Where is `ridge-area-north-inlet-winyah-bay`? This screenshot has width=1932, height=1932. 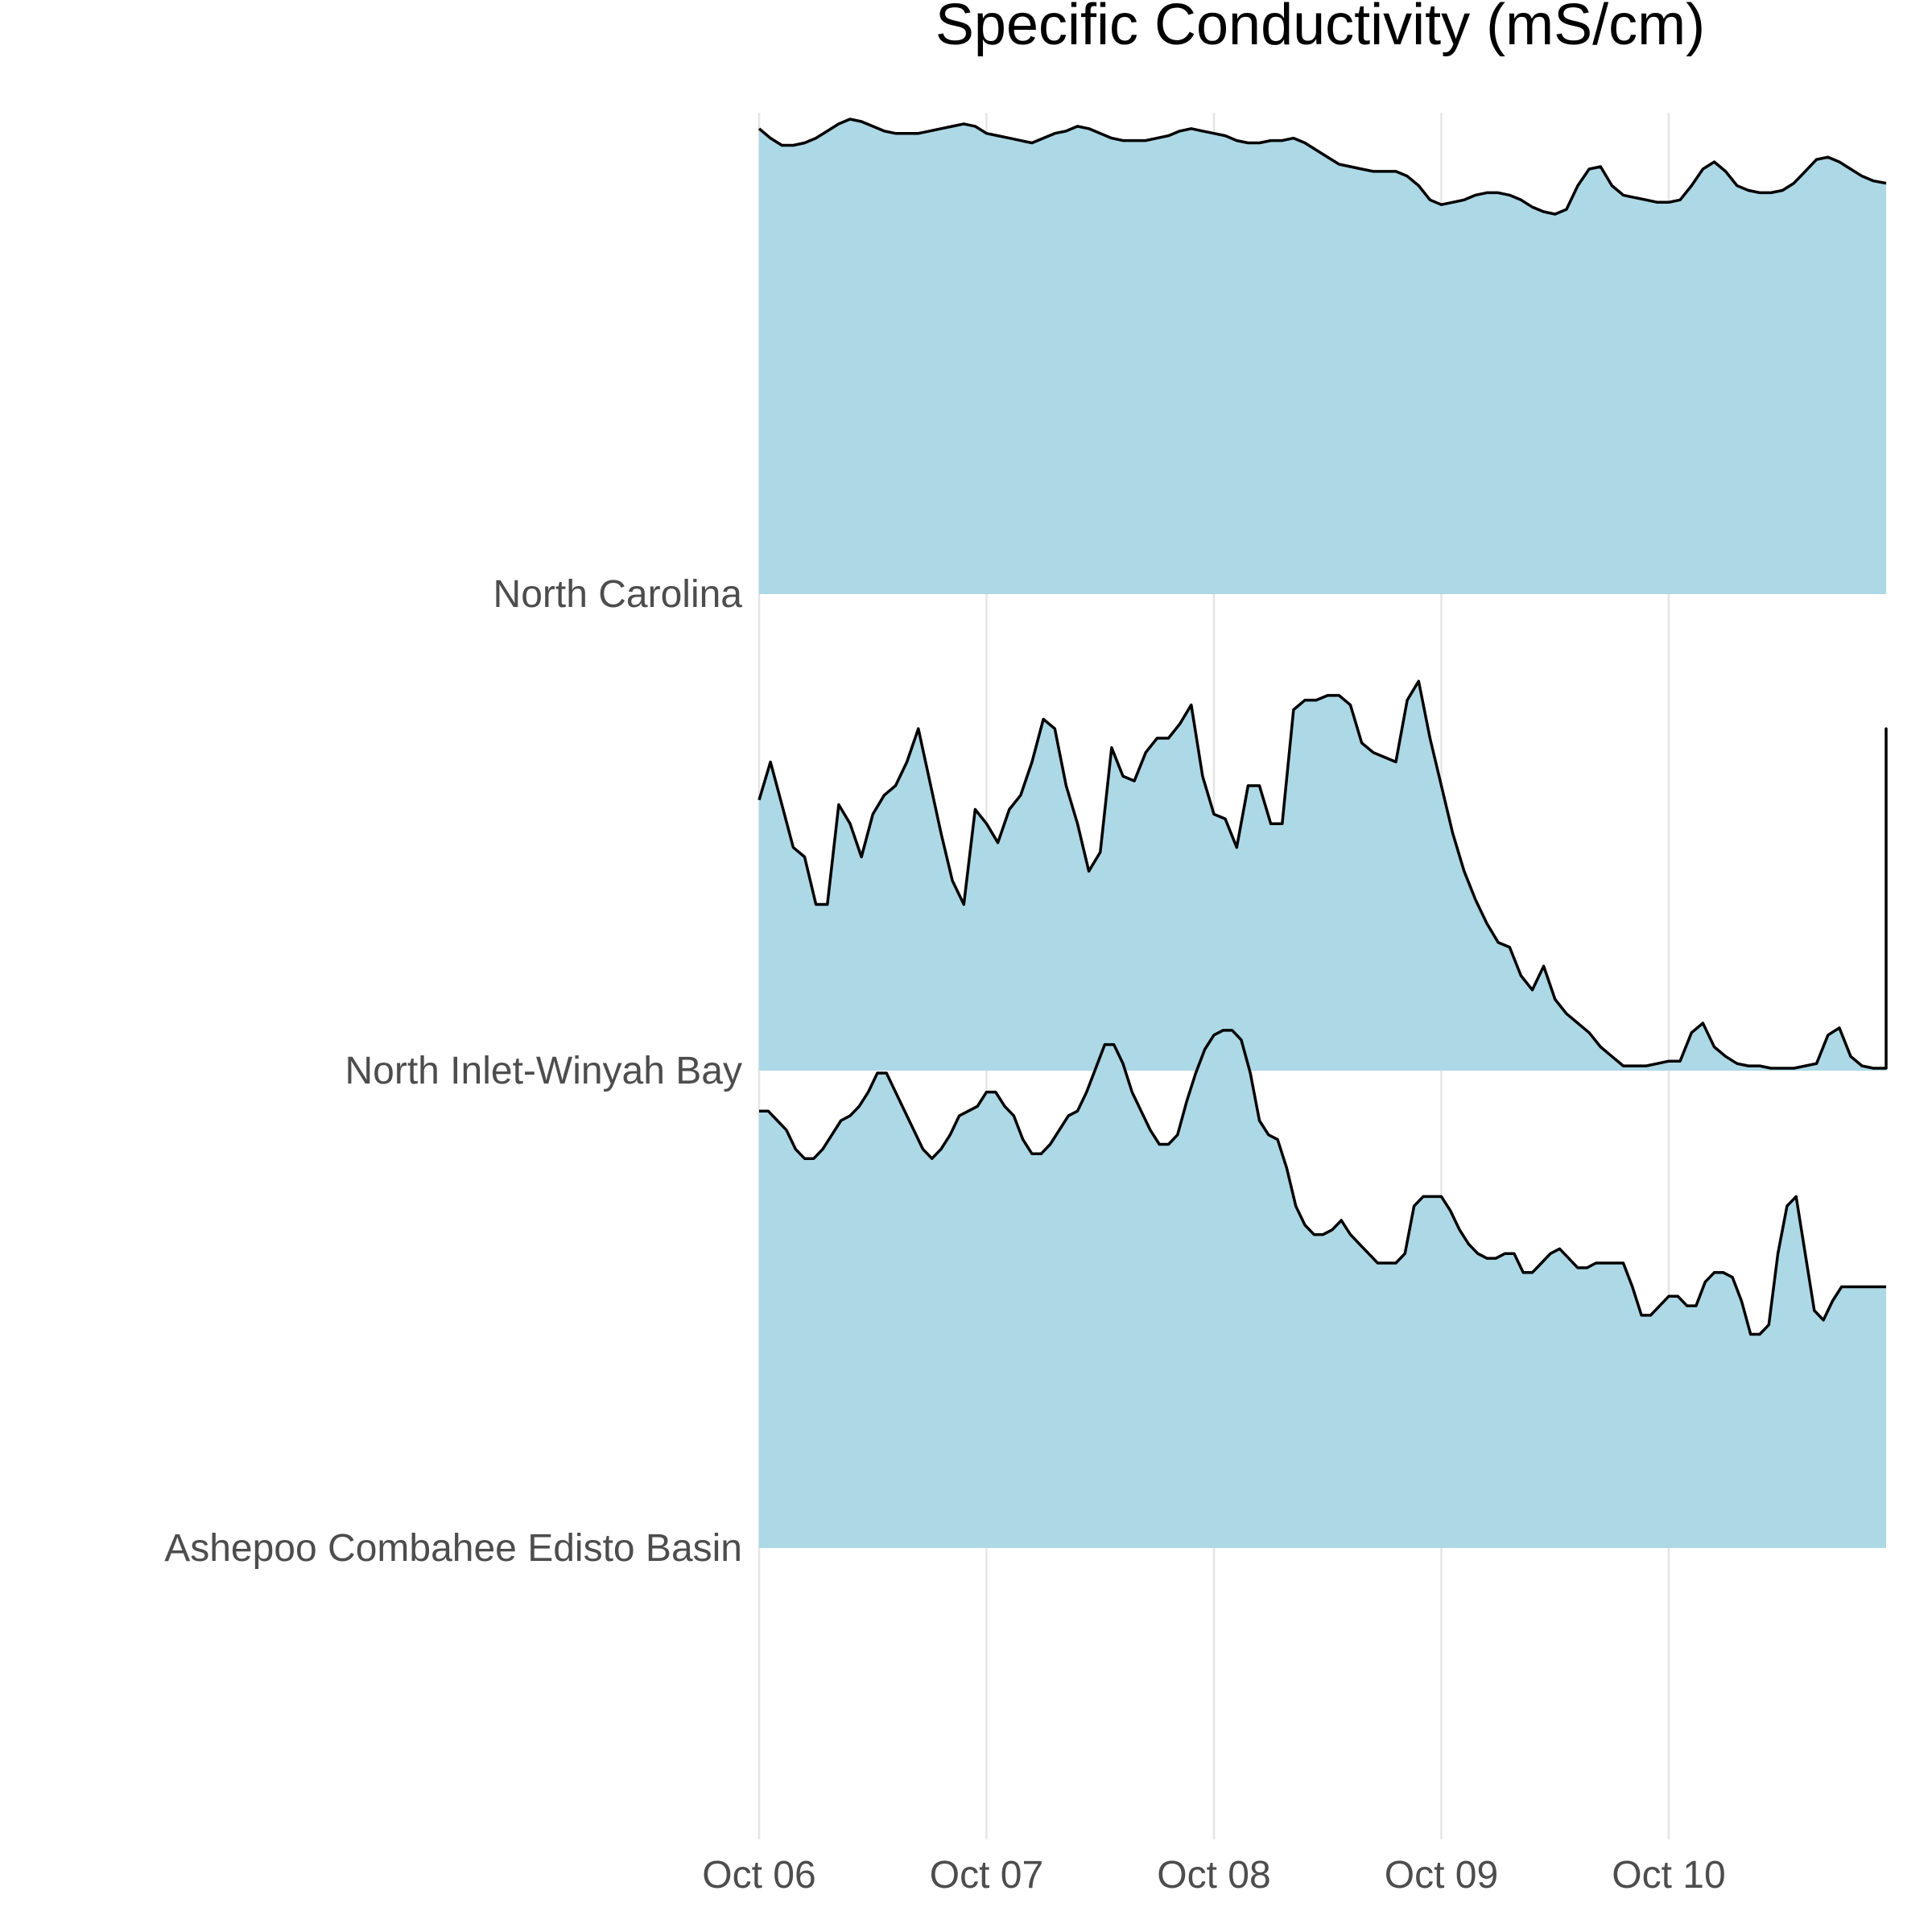 ridge-area-north-inlet-winyah-bay is located at coordinates (1322, 876).